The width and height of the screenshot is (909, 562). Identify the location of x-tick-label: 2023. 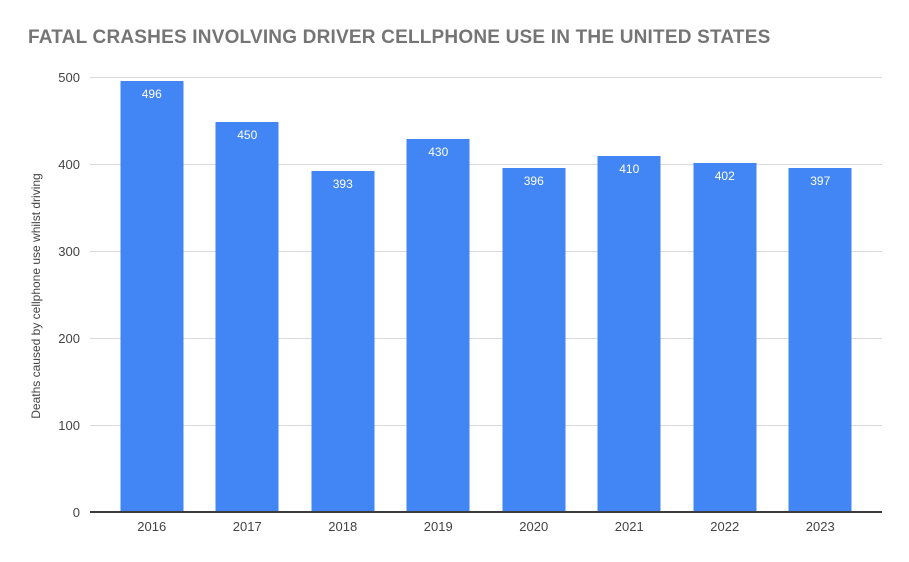
(820, 526).